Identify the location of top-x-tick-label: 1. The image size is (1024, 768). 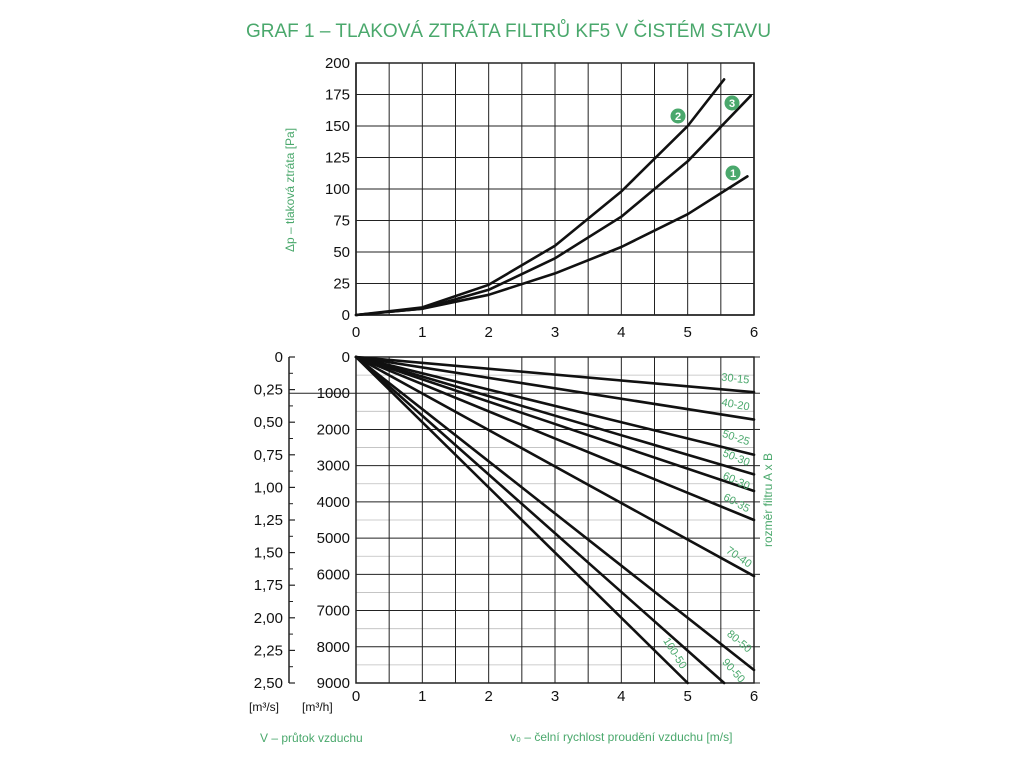
(422, 332).